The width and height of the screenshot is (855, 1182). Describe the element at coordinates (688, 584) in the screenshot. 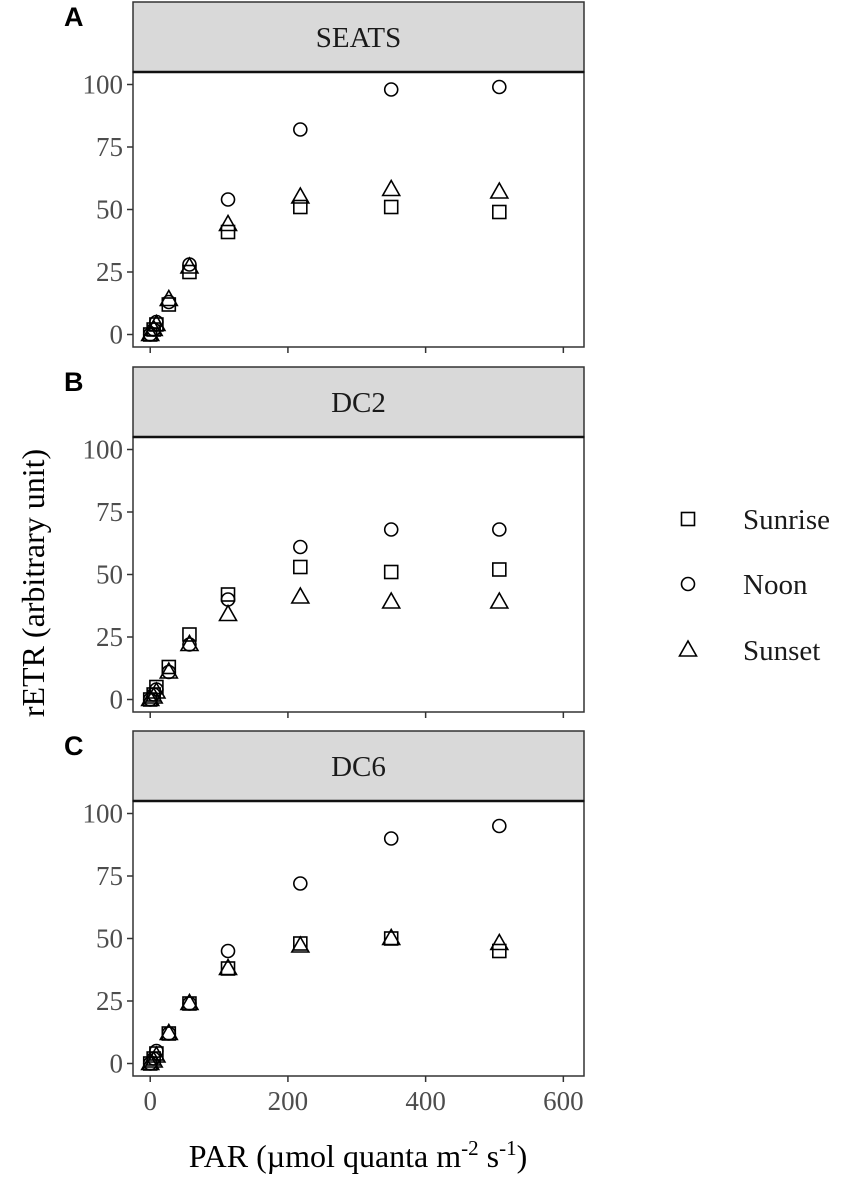

I see `legend-key-noon` at that location.